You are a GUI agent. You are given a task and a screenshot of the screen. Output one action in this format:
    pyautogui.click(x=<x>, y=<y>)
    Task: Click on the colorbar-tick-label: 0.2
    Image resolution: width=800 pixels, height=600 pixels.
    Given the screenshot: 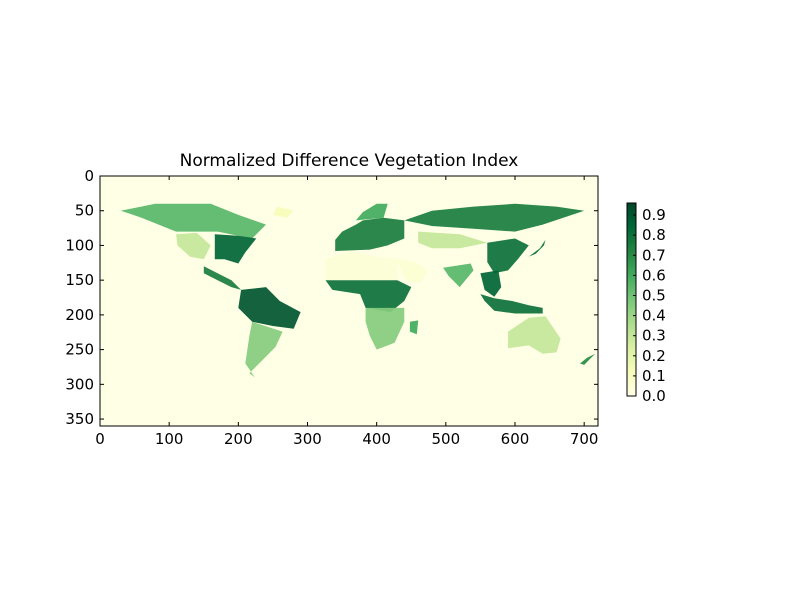 What is the action you would take?
    pyautogui.click(x=654, y=356)
    